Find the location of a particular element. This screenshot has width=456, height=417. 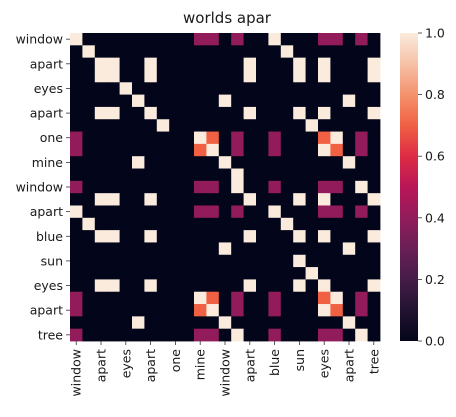

x-tick-label: blue is located at coordinates (274, 362).